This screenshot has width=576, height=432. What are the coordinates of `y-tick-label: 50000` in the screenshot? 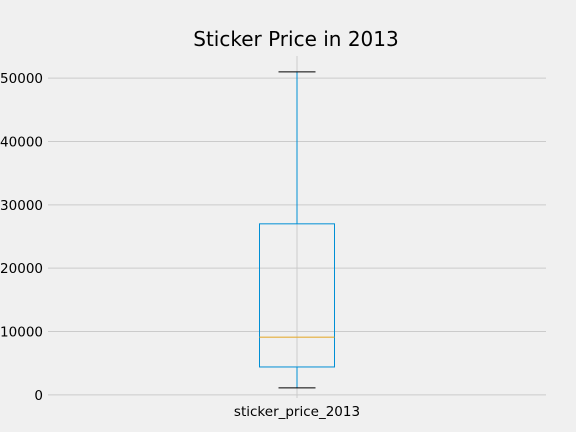 It's located at (21, 79).